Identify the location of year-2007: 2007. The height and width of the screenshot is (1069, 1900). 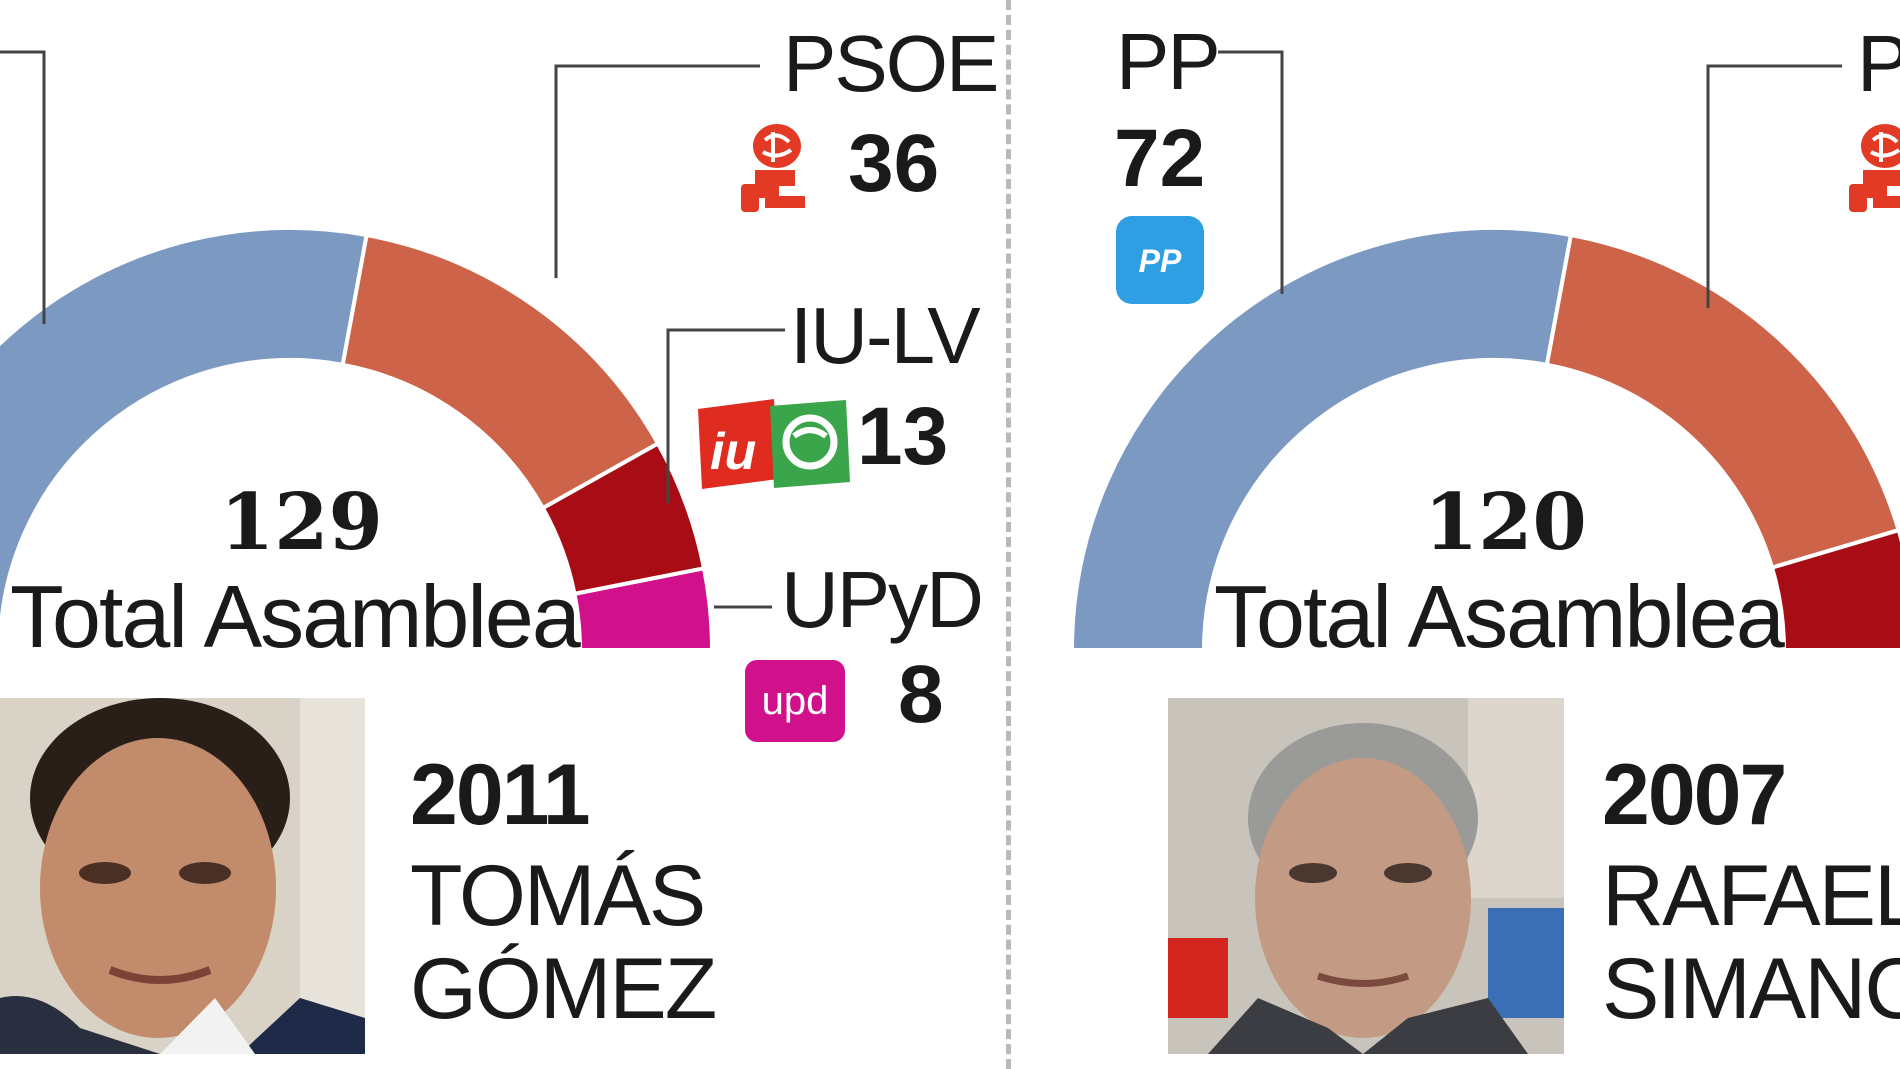
(1694, 795).